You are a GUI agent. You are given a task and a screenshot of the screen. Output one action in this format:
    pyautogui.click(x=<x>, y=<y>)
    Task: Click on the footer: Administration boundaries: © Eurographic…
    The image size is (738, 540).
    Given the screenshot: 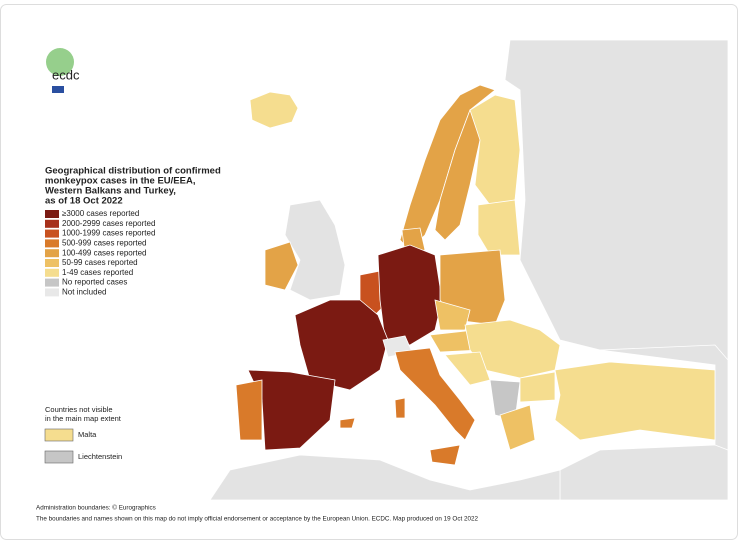 What is the action you would take?
    pyautogui.click(x=257, y=513)
    